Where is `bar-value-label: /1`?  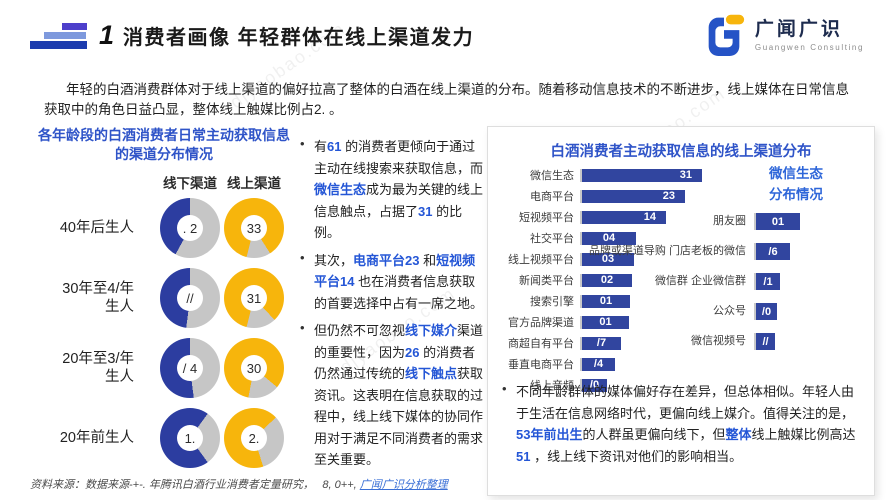
bar-value-label: /1 is located at coordinates (768, 281).